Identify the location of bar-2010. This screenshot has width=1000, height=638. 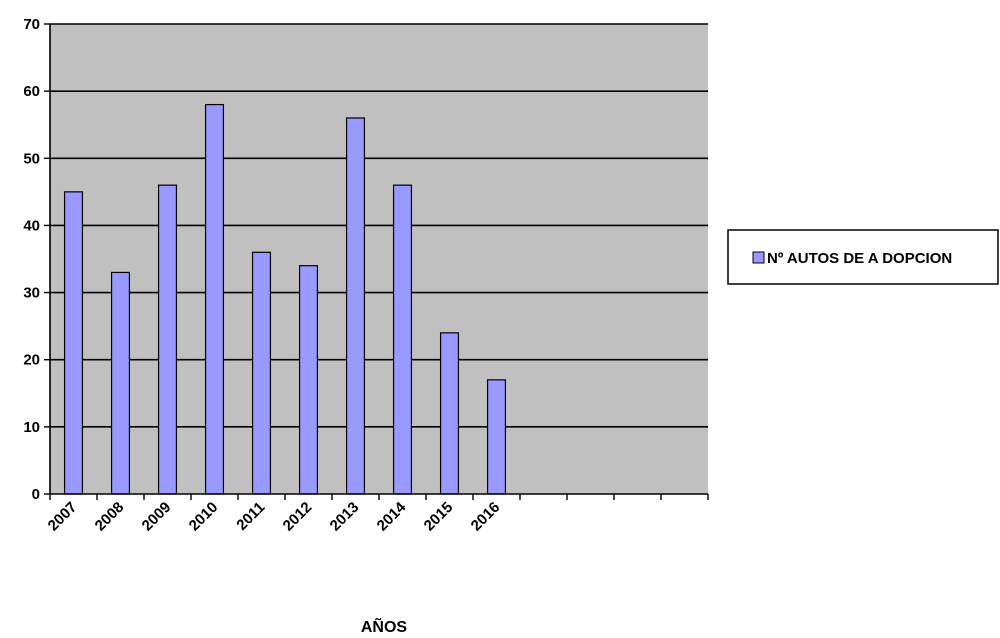
(214, 299).